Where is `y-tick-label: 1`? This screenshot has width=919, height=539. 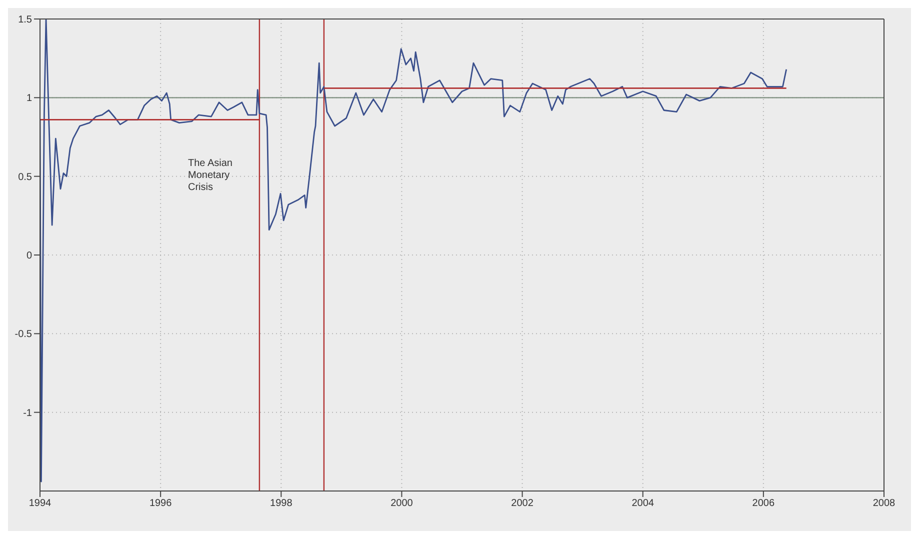
y-tick-label: 1 is located at coordinates (29, 98).